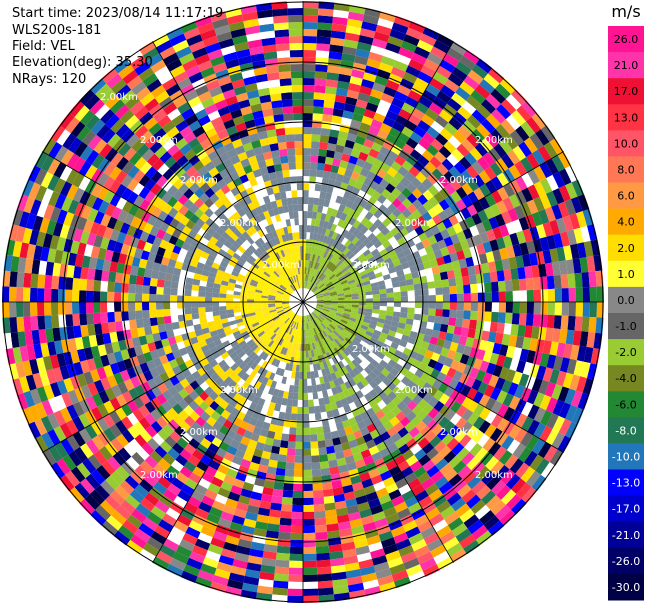  I want to click on colorbar-tick-label: -8.0, so click(625, 430).